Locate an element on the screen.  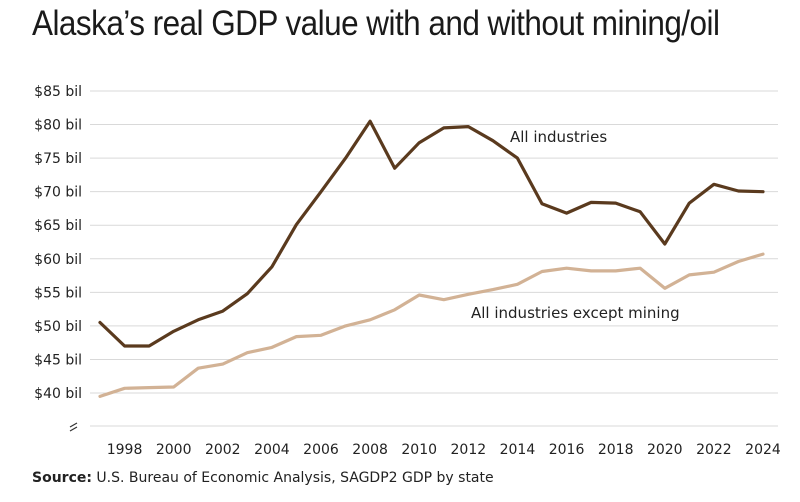
x-tick-label: 2008 is located at coordinates (370, 450).